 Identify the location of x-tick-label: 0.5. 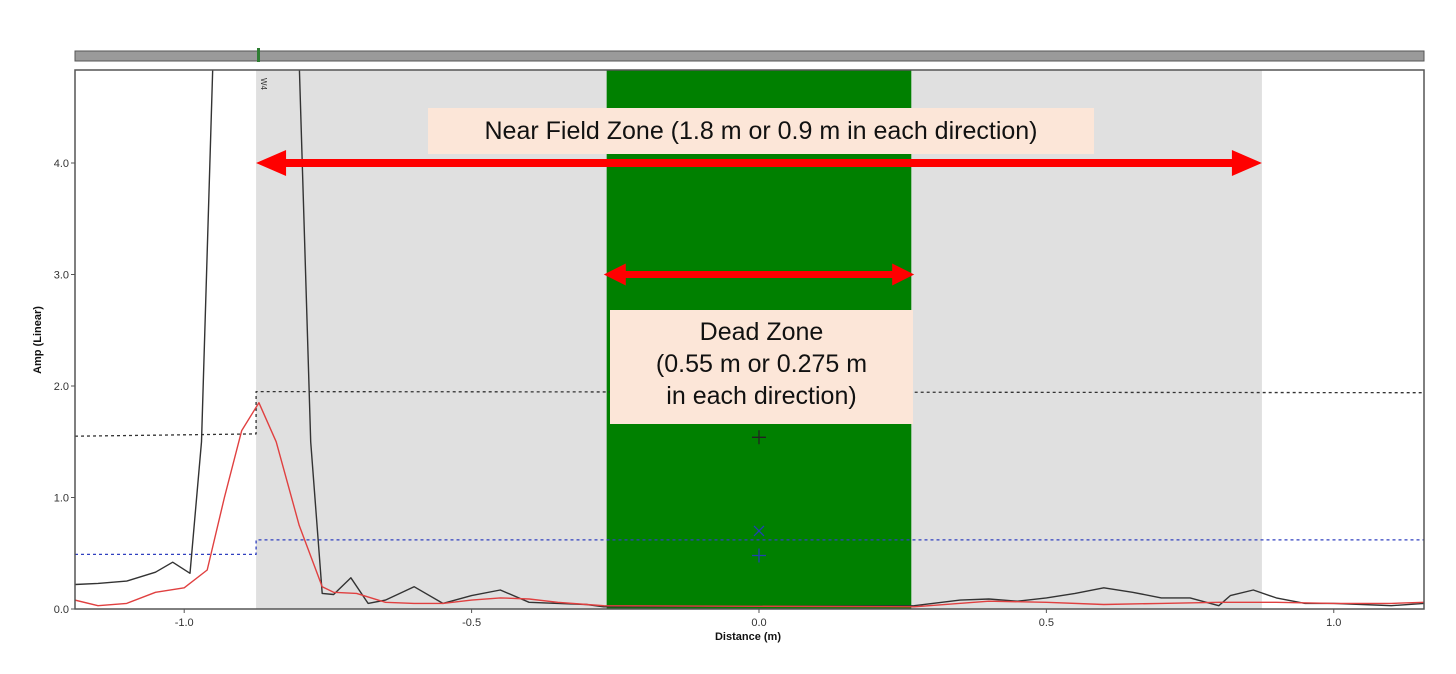
(1046, 623).